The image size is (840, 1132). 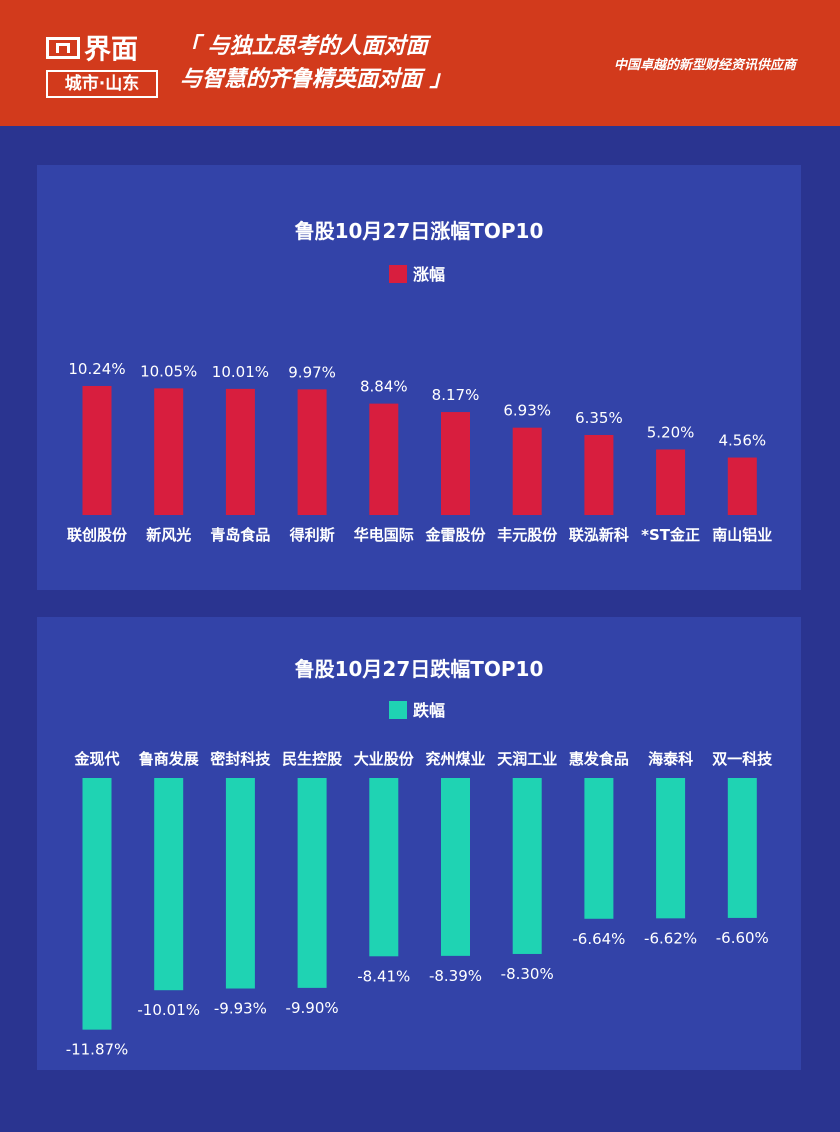 What do you see at coordinates (312, 759) in the screenshot?
I see `losers-category-label: 民生控股` at bounding box center [312, 759].